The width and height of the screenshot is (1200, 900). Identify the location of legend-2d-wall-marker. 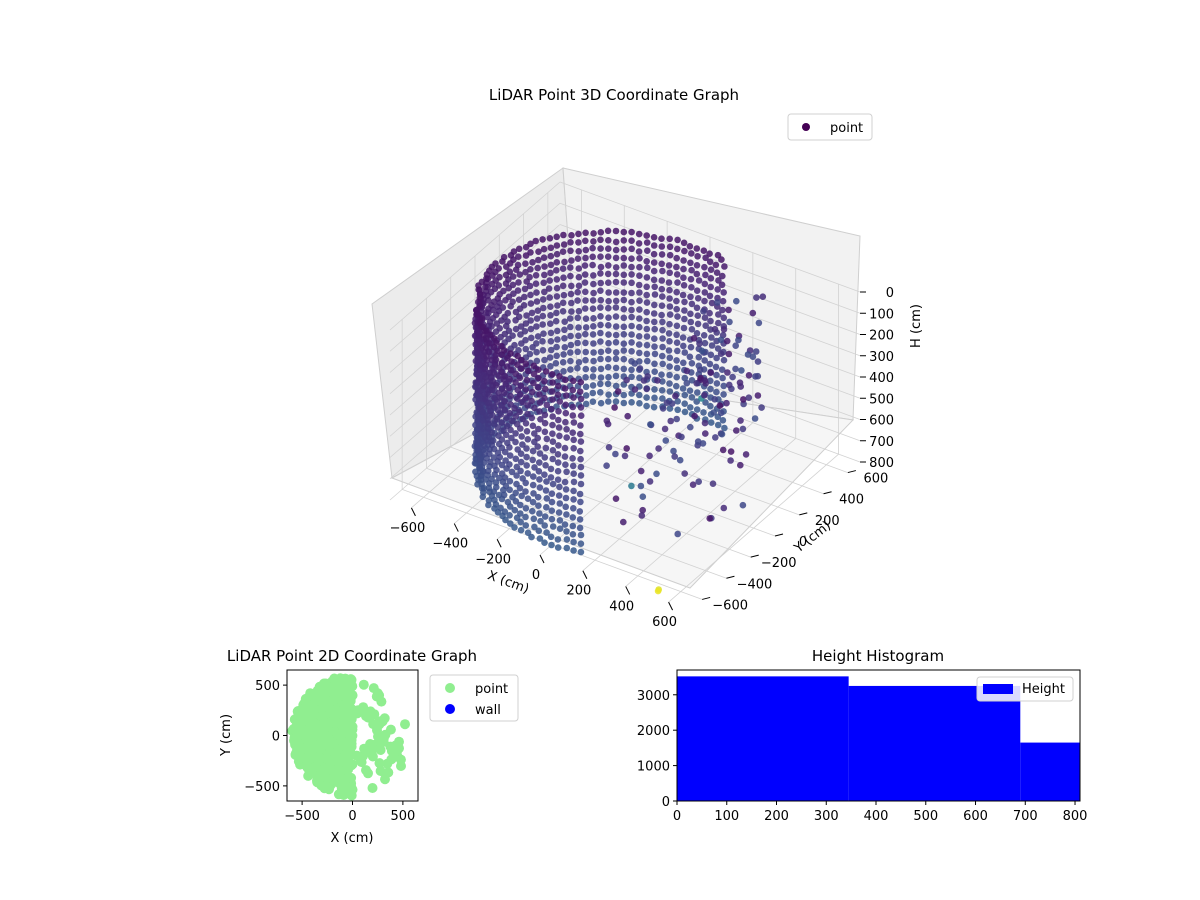
(450, 709).